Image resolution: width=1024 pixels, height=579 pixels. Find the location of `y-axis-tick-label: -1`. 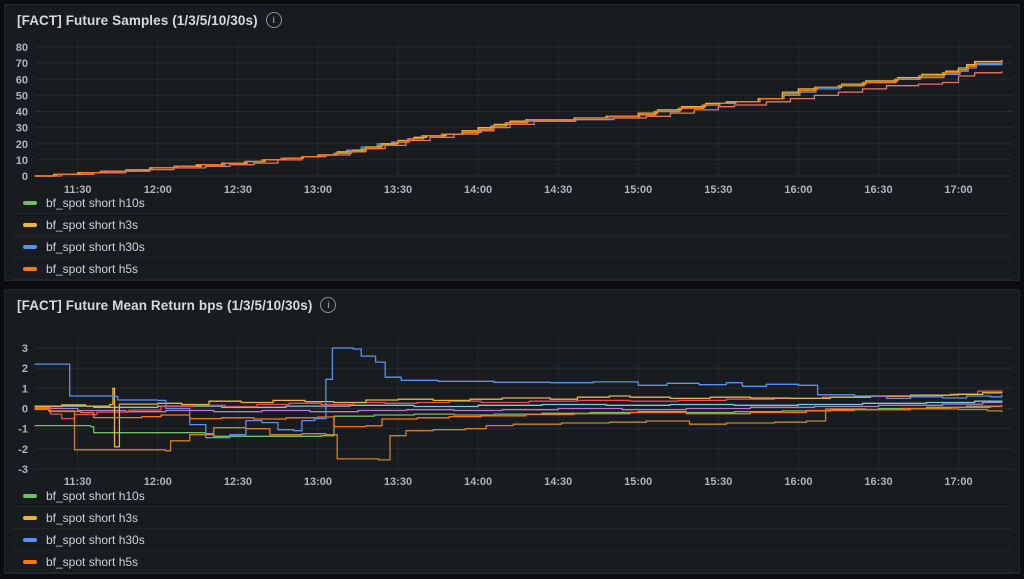

y-axis-tick-label: -1 is located at coordinates (23, 430).